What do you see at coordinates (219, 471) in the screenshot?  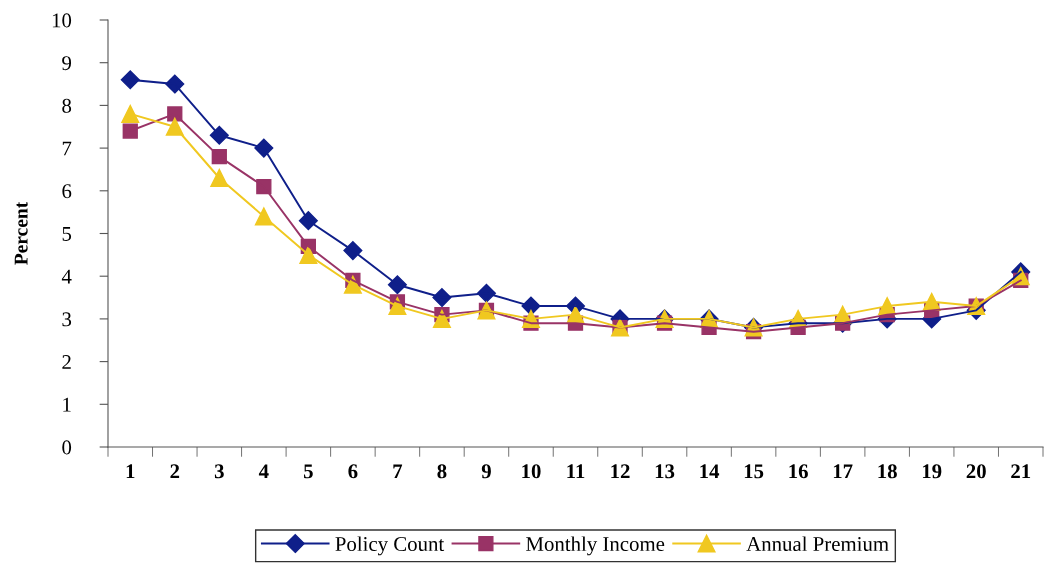 I see `x-tick-label: 3` at bounding box center [219, 471].